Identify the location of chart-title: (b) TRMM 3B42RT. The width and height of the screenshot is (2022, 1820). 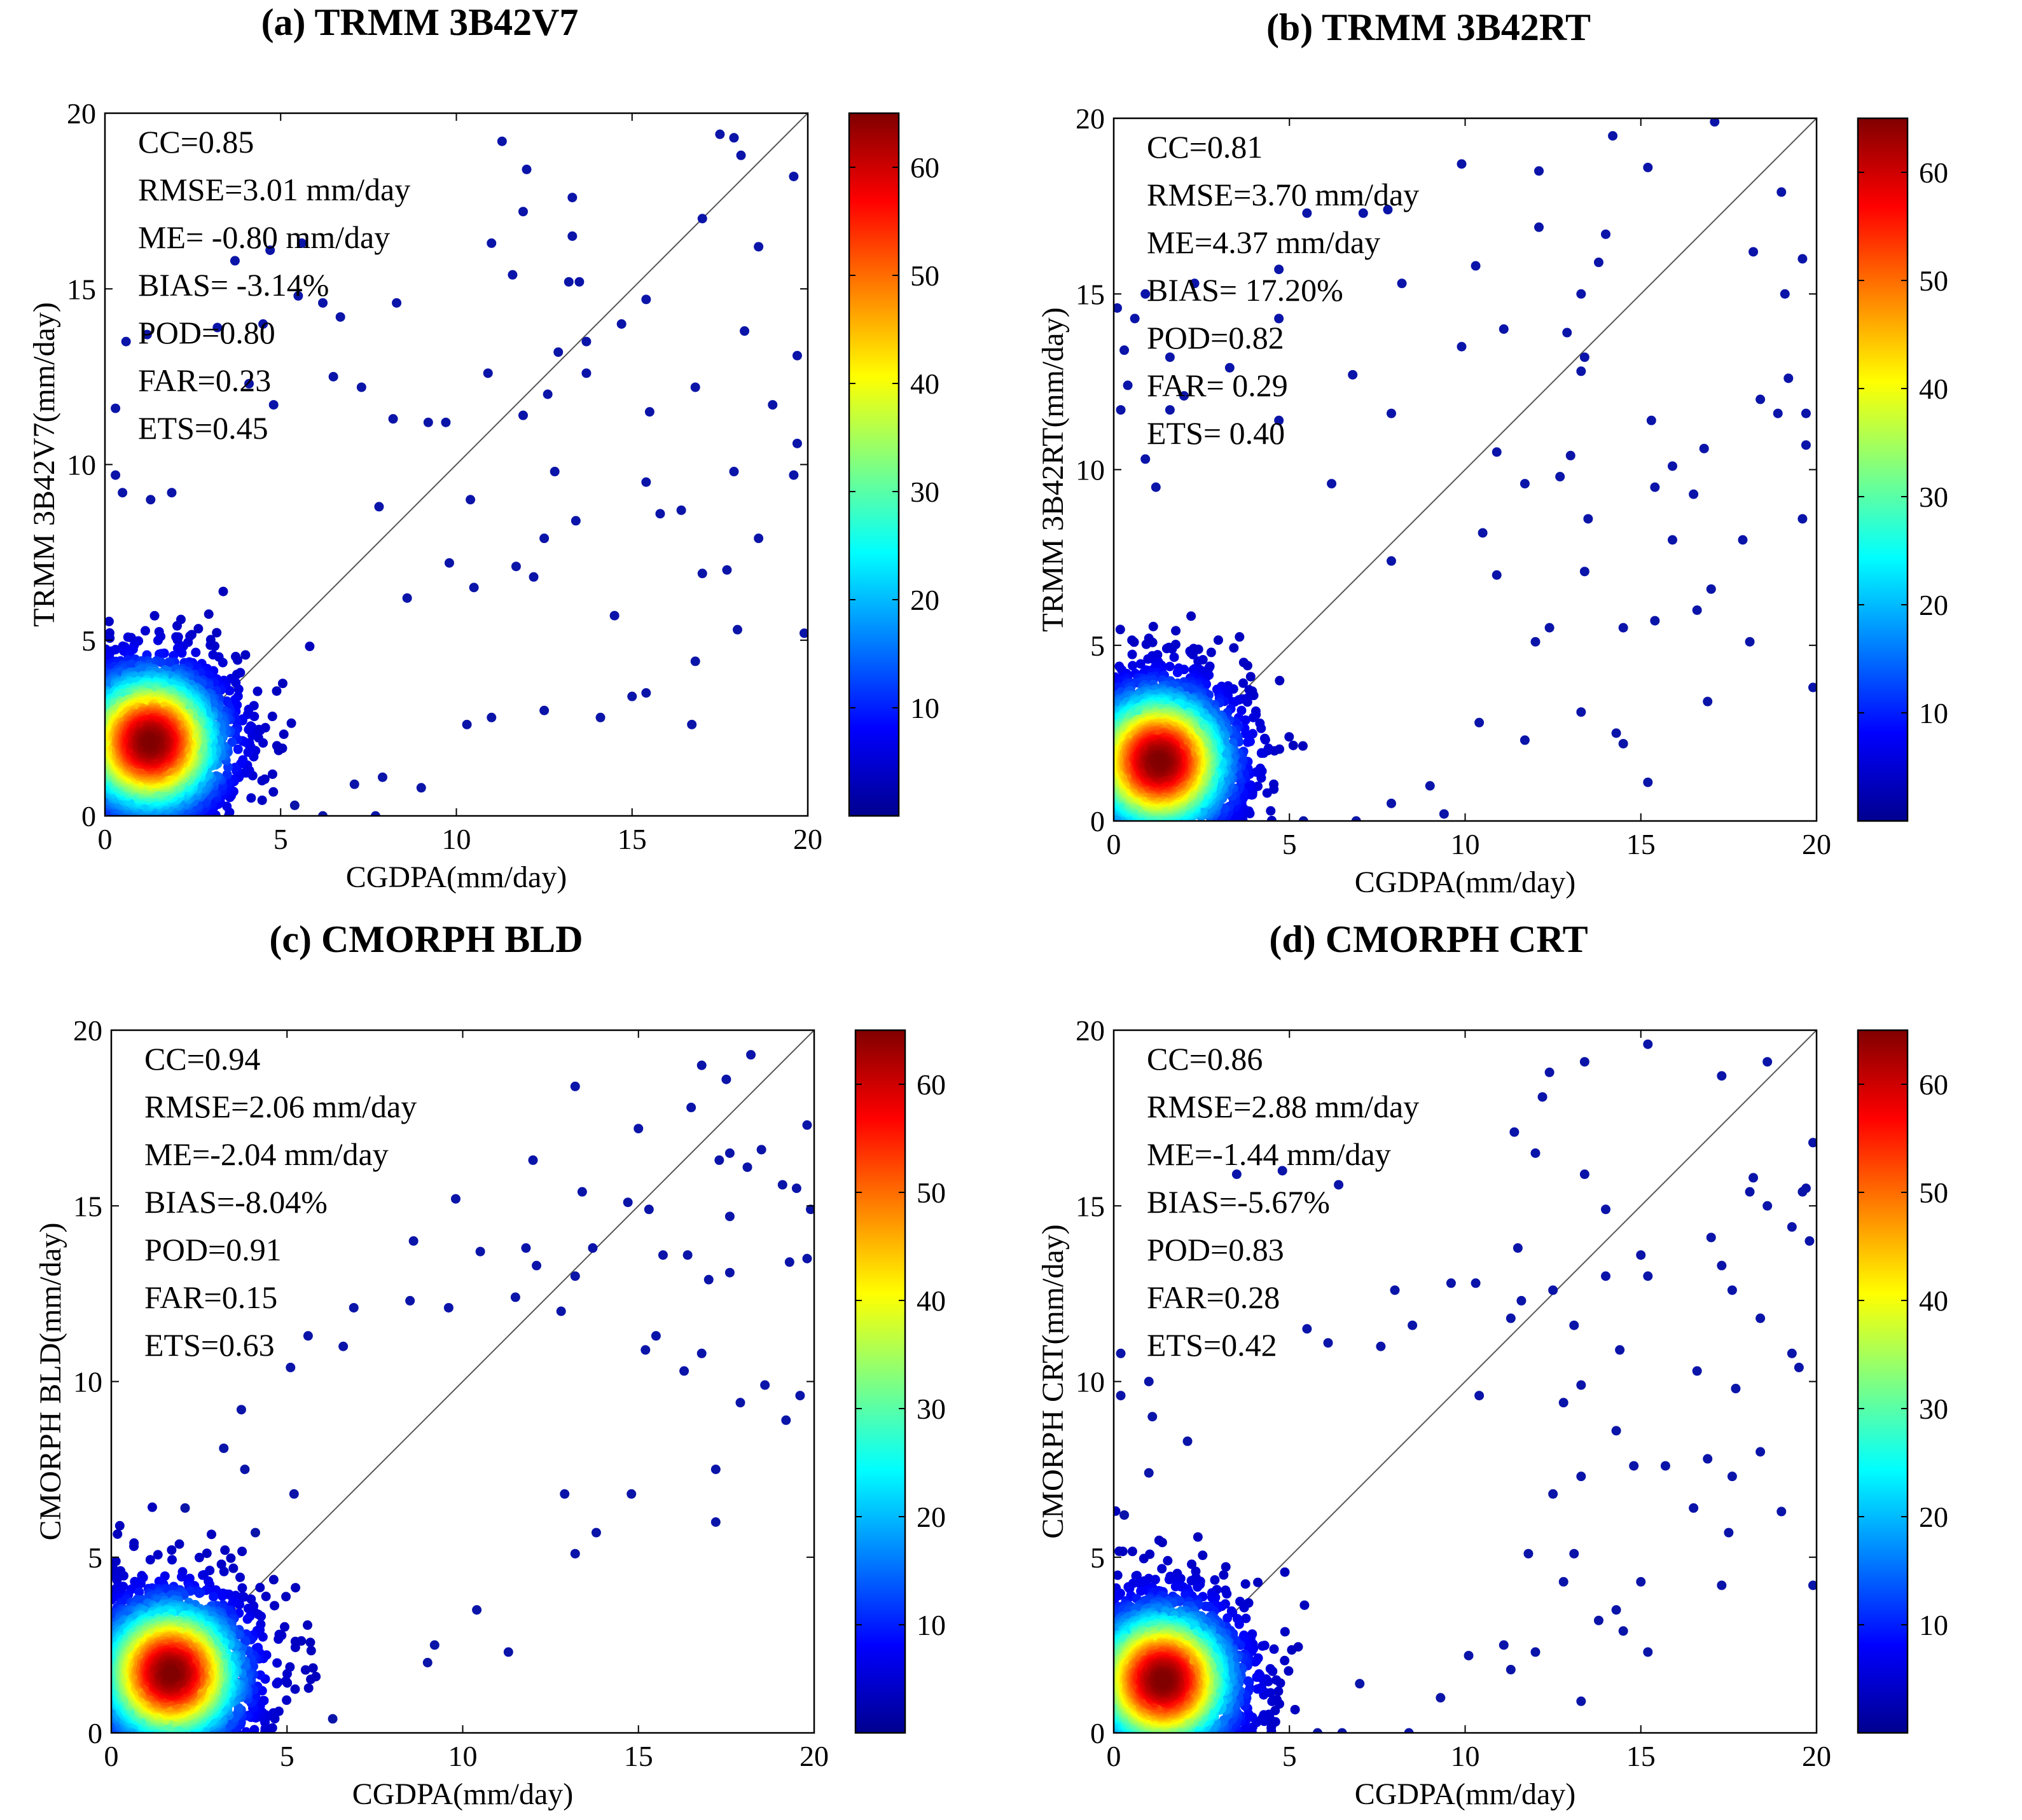
(1428, 27).